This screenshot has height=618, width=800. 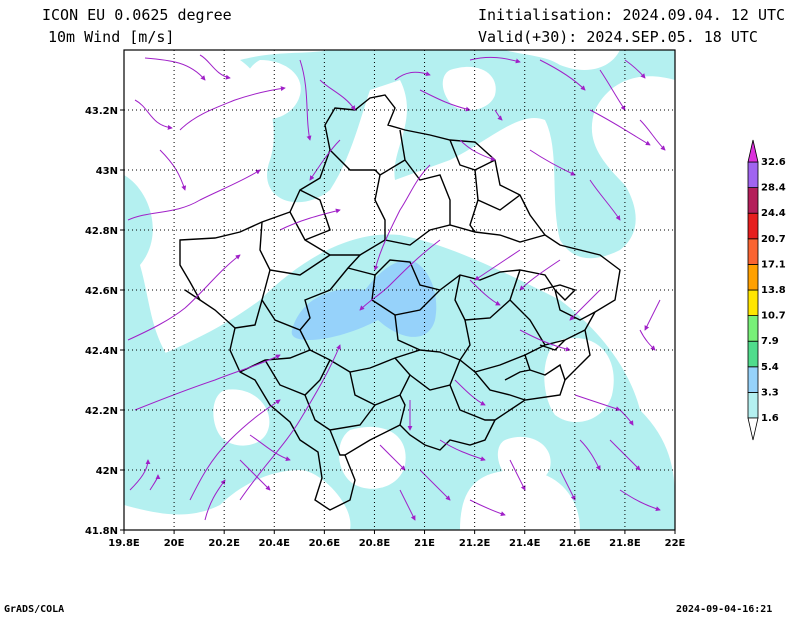 I want to click on colorbar-label: 17.1, so click(x=773, y=264).